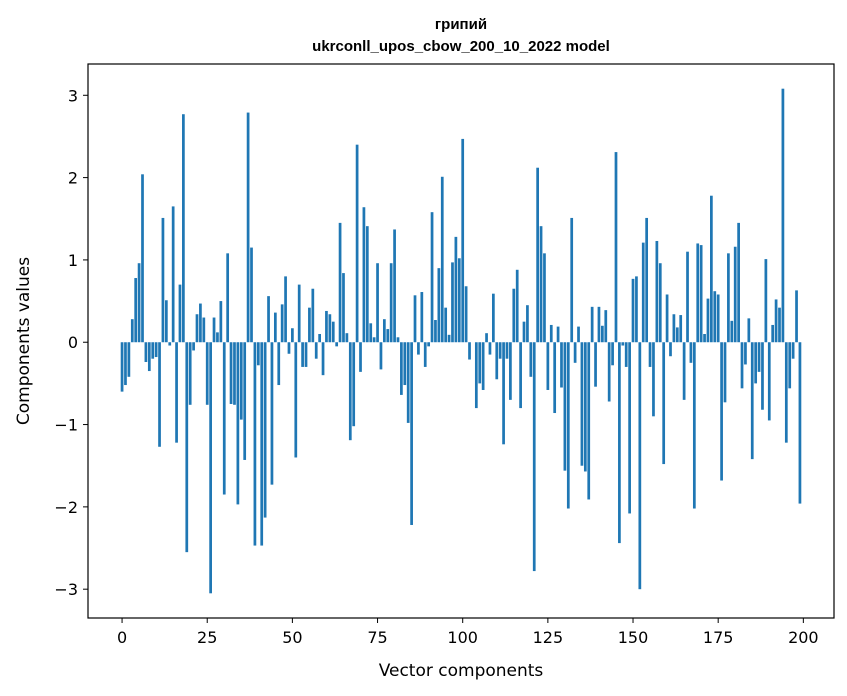 This screenshot has height=696, width=847. I want to click on chart-title: грипий, so click(461, 24).